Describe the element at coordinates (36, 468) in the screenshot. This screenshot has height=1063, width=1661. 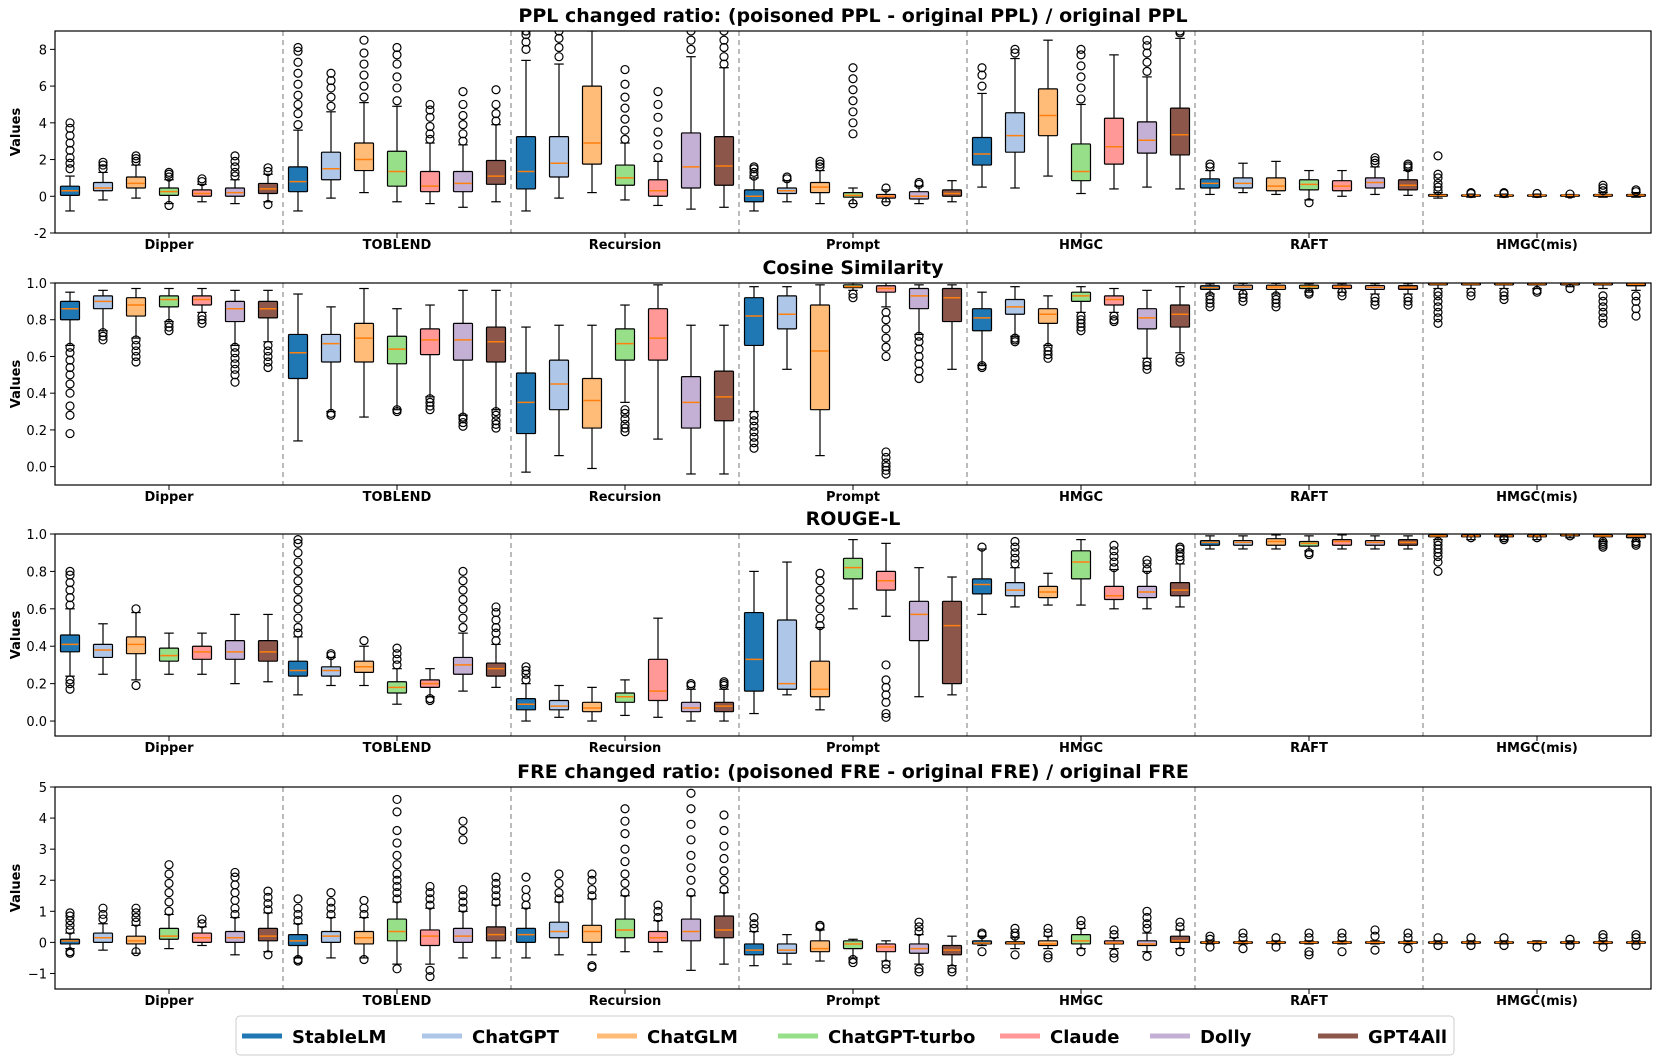
I see `y-tick-label: 0.0` at that location.